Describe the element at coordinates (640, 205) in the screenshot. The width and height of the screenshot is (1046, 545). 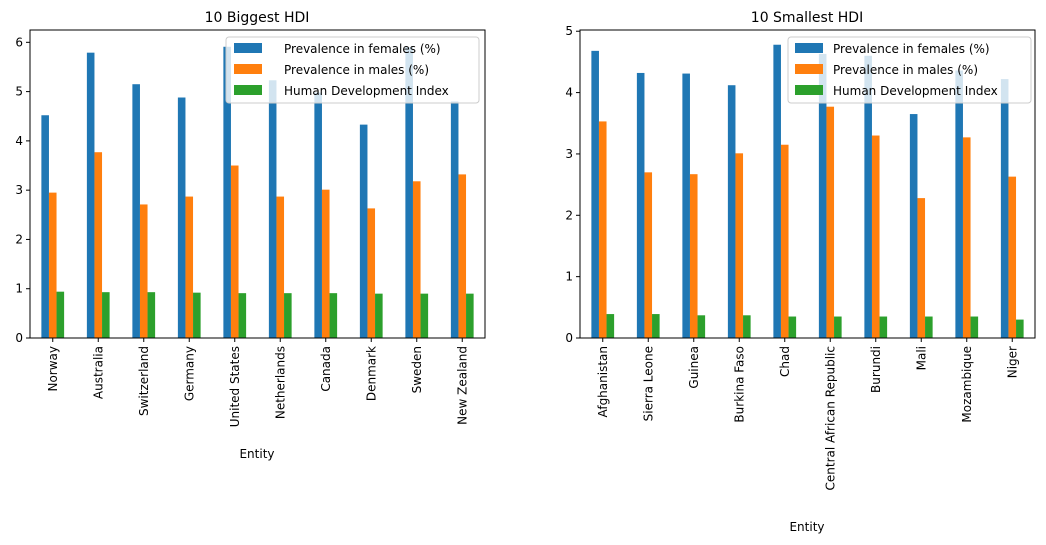
I see `bar-sierra-leone-females` at that location.